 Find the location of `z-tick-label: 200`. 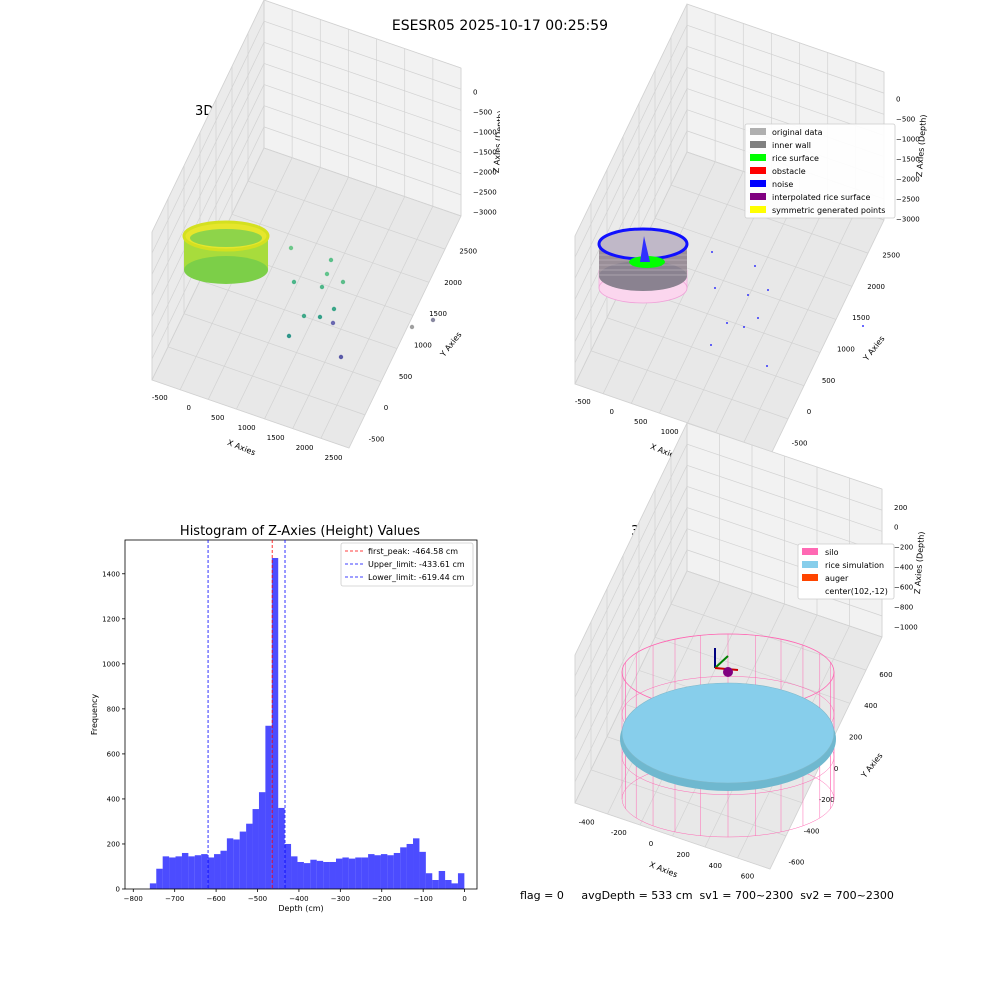

z-tick-label: 200 is located at coordinates (900, 508).